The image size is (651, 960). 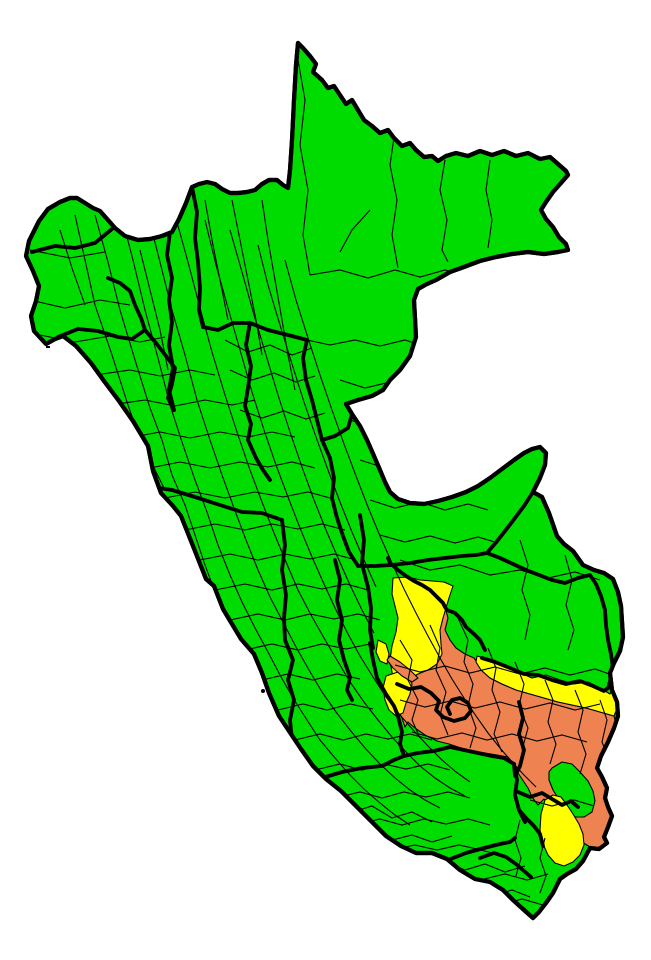 I want to click on offshore-islets, so click(x=155, y=519).